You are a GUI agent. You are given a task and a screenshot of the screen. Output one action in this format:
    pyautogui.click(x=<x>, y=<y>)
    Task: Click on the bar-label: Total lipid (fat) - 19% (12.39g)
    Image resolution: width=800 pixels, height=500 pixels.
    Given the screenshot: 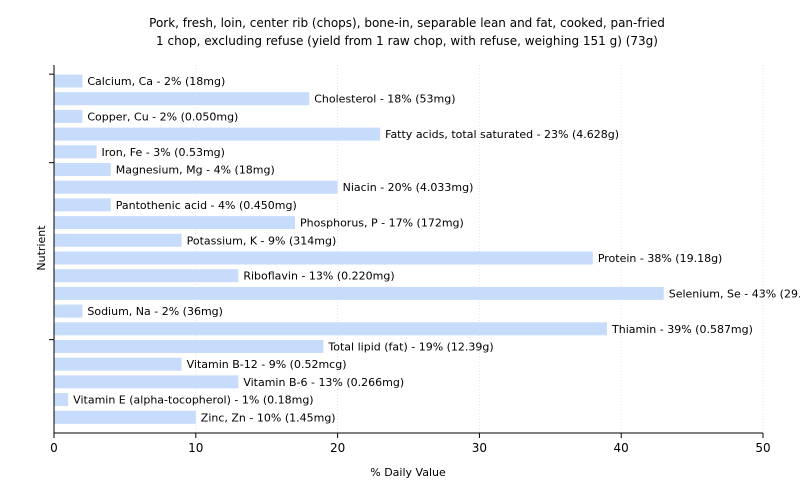 What is the action you would take?
    pyautogui.click(x=410, y=347)
    